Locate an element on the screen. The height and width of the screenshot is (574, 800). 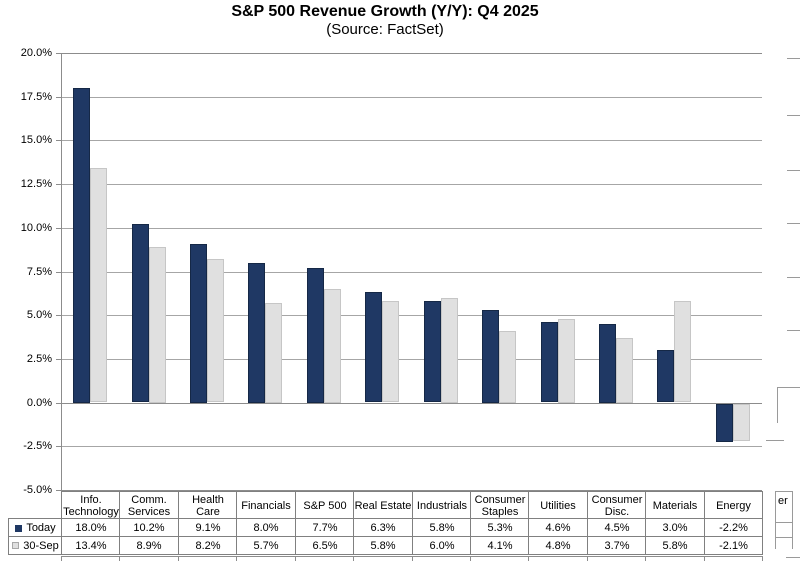
legend-swatch-30-sep is located at coordinates (16, 545).